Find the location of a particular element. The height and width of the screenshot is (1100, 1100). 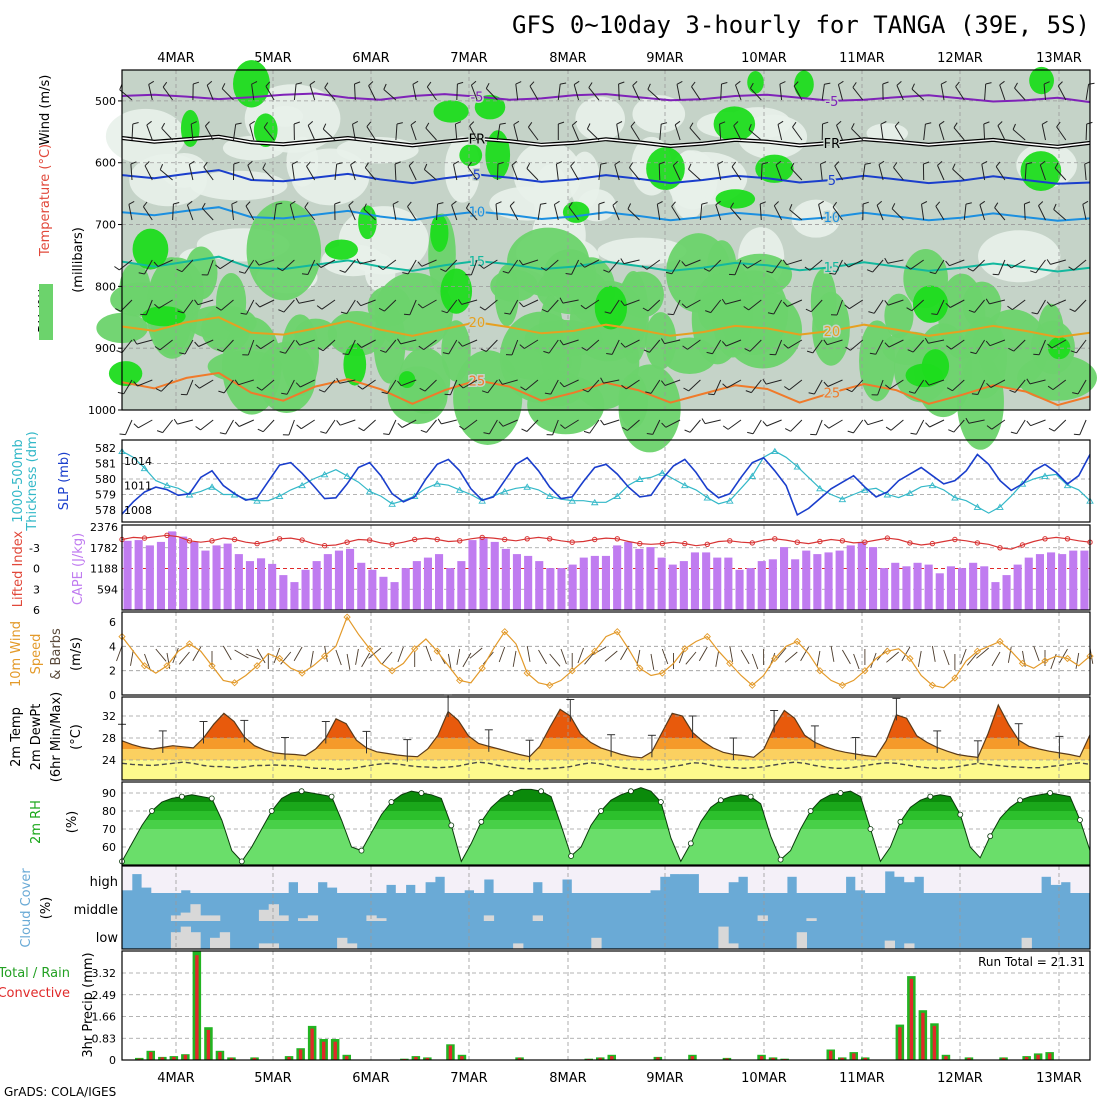

rh-saturated-patch is located at coordinates (735, 199).